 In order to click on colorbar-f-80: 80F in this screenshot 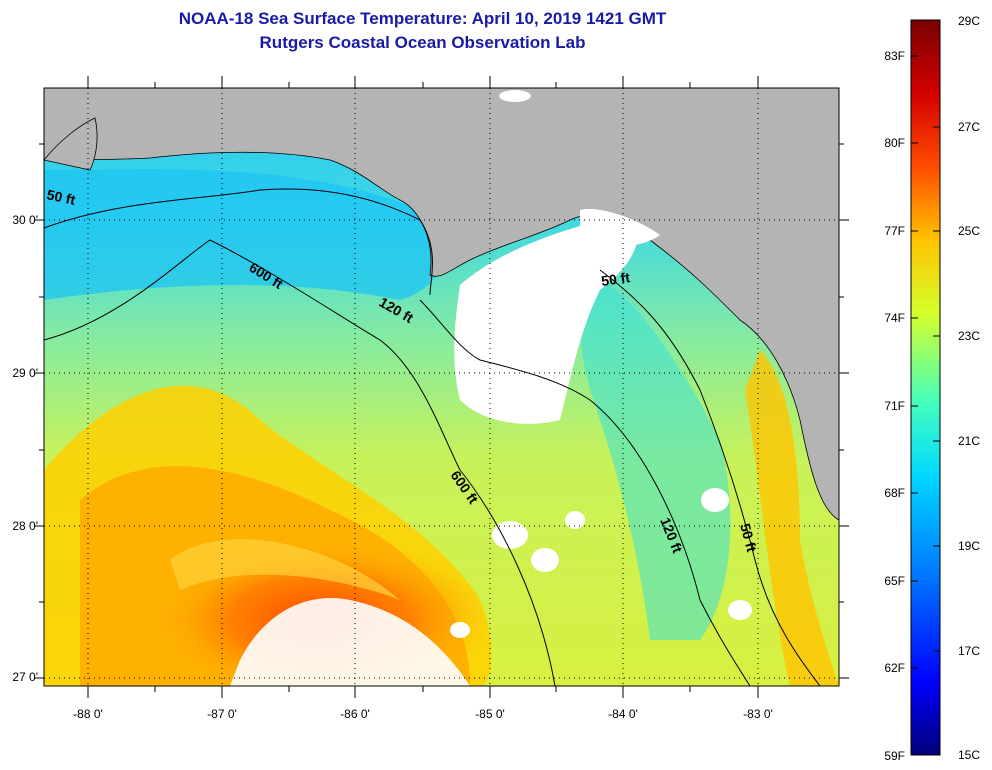, I will do `click(894, 143)`.